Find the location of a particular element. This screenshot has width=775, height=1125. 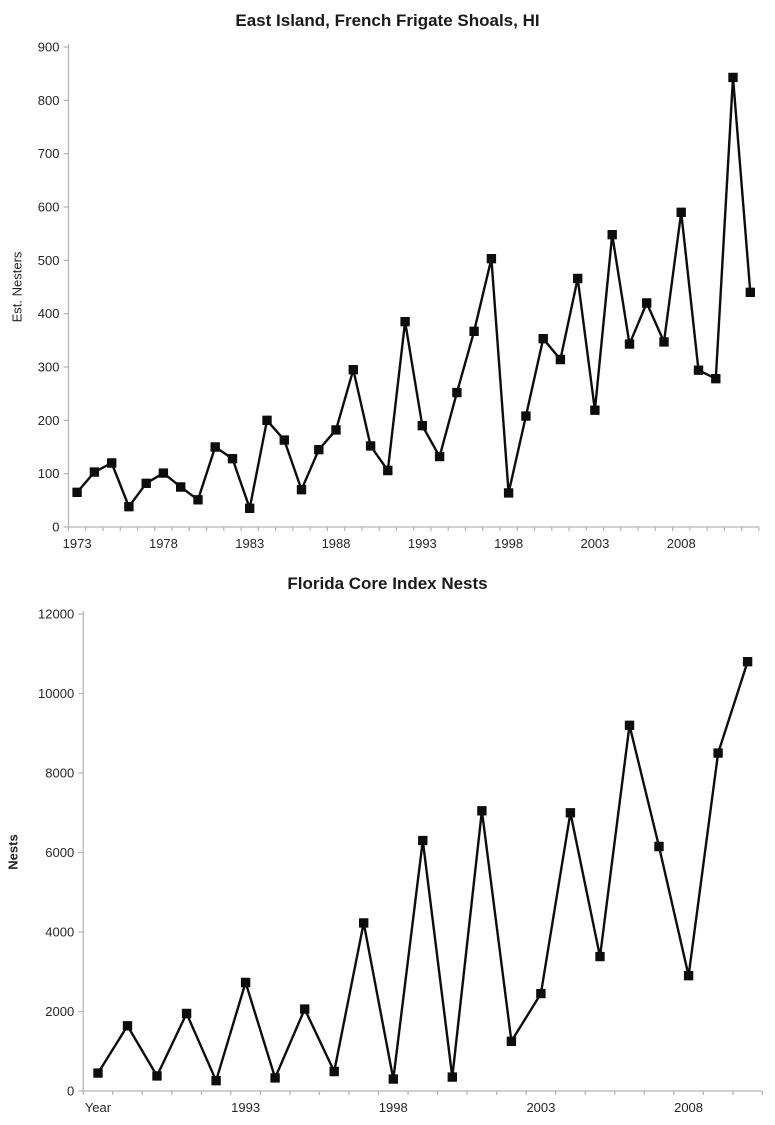

y-tick-label: 400 is located at coordinates (49, 313).